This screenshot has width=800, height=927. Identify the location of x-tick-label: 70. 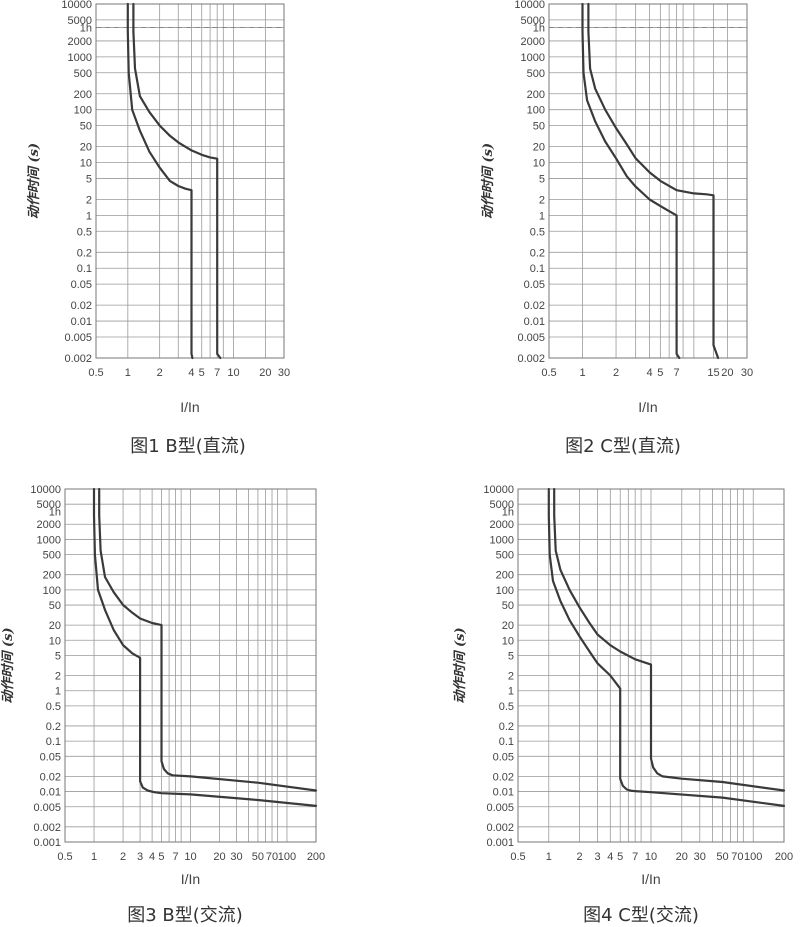
(737, 857).